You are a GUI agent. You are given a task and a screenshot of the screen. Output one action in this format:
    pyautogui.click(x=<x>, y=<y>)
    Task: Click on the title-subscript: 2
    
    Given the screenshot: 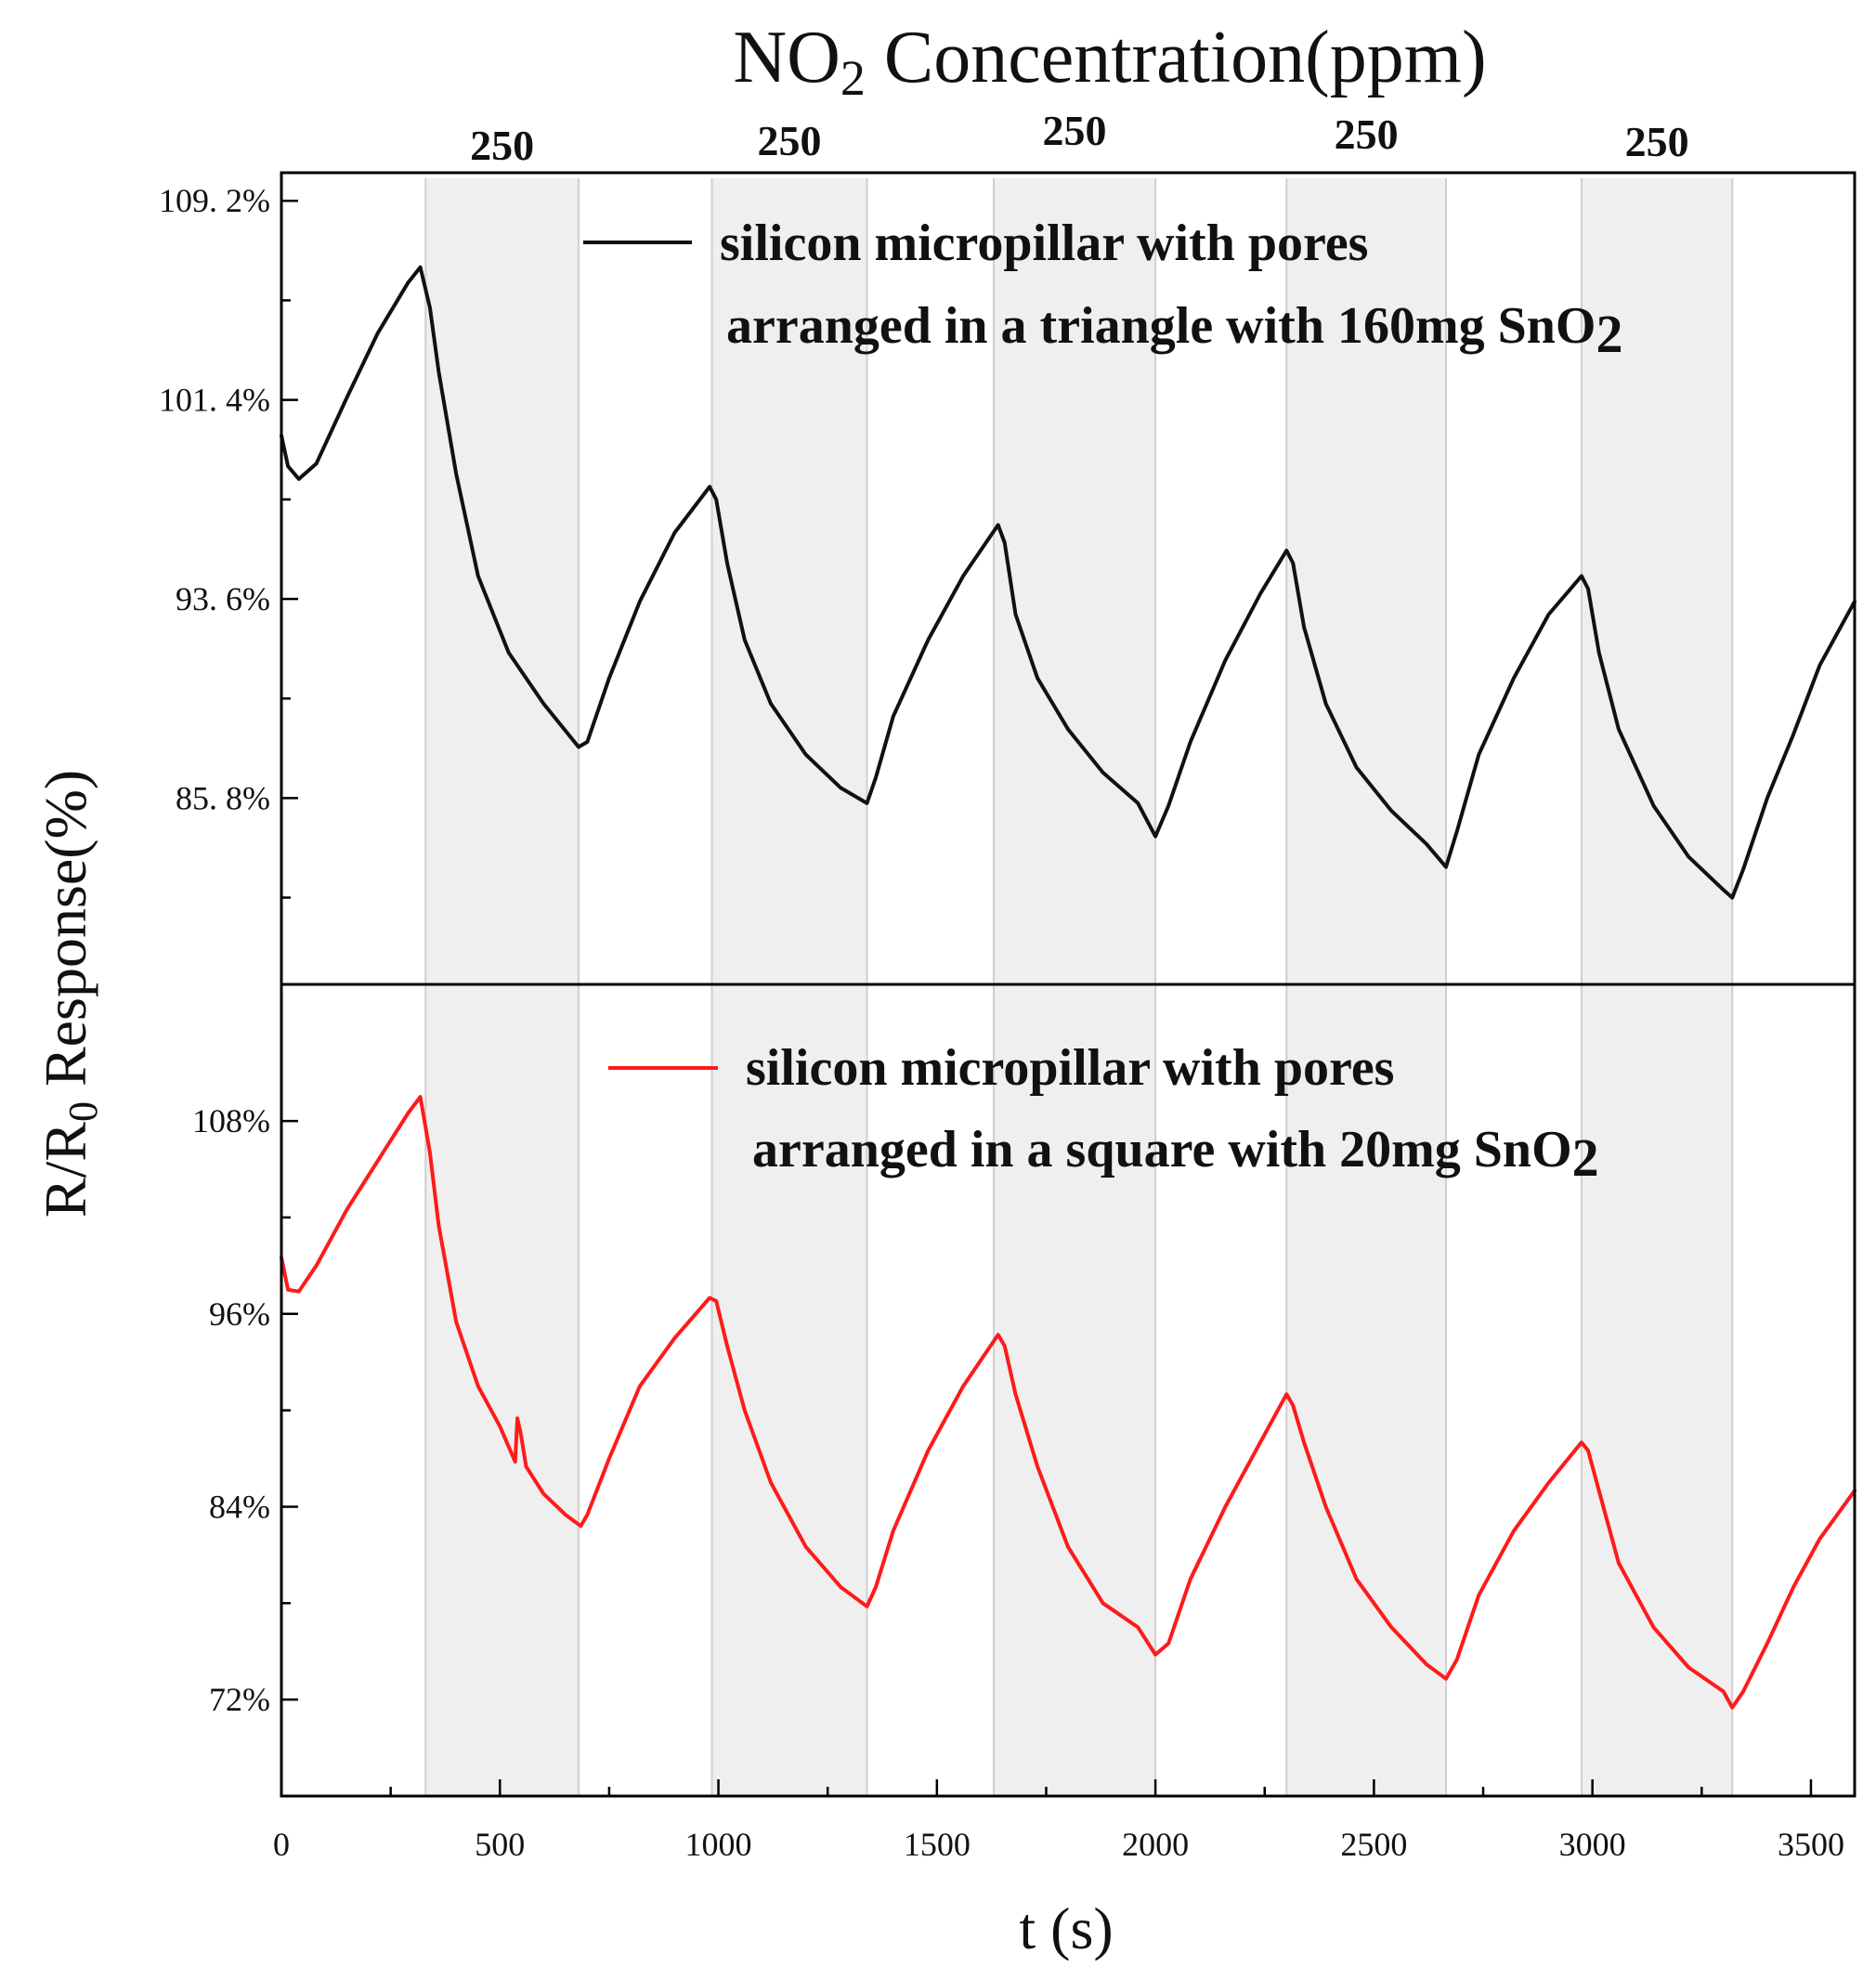 What is the action you would take?
    pyautogui.click(x=853, y=78)
    